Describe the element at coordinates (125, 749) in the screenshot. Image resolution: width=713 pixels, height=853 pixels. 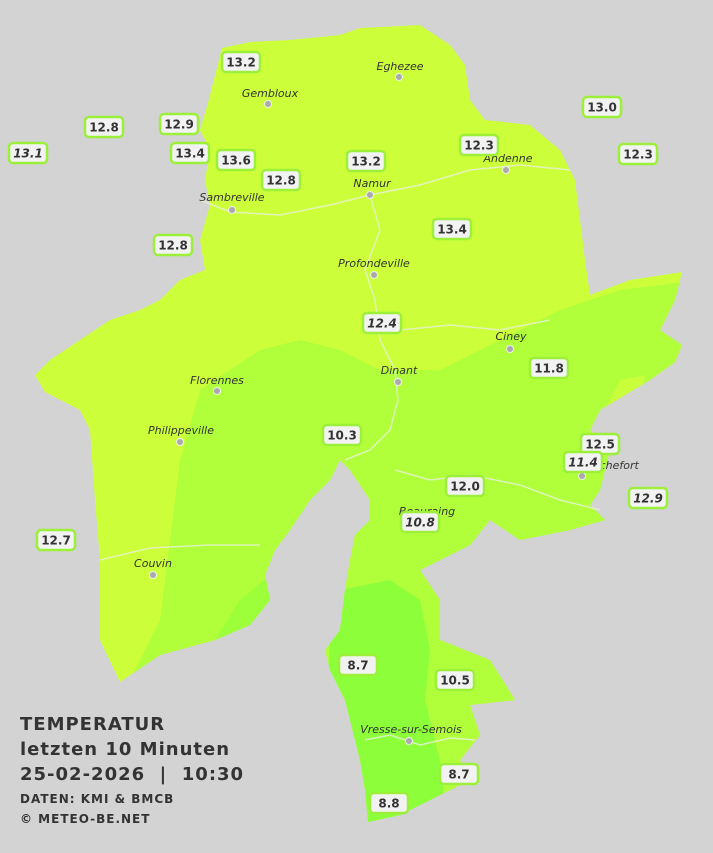
I see `legend-subtitle: letzten 10 Minuten` at that location.